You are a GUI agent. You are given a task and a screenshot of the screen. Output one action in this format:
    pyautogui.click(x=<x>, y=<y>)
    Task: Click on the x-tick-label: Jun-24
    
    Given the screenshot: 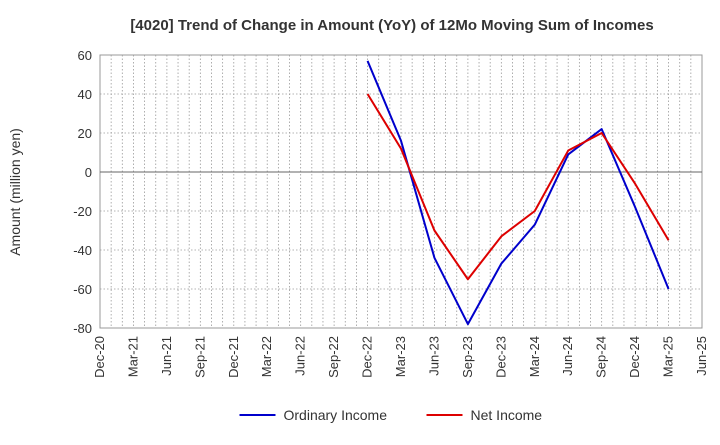 What is the action you would take?
    pyautogui.click(x=567, y=356)
    